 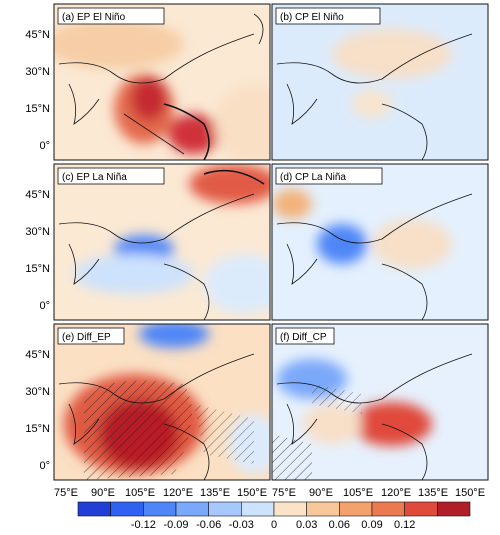 I want to click on colorbar-tick-label: -0.06, so click(x=208, y=525).